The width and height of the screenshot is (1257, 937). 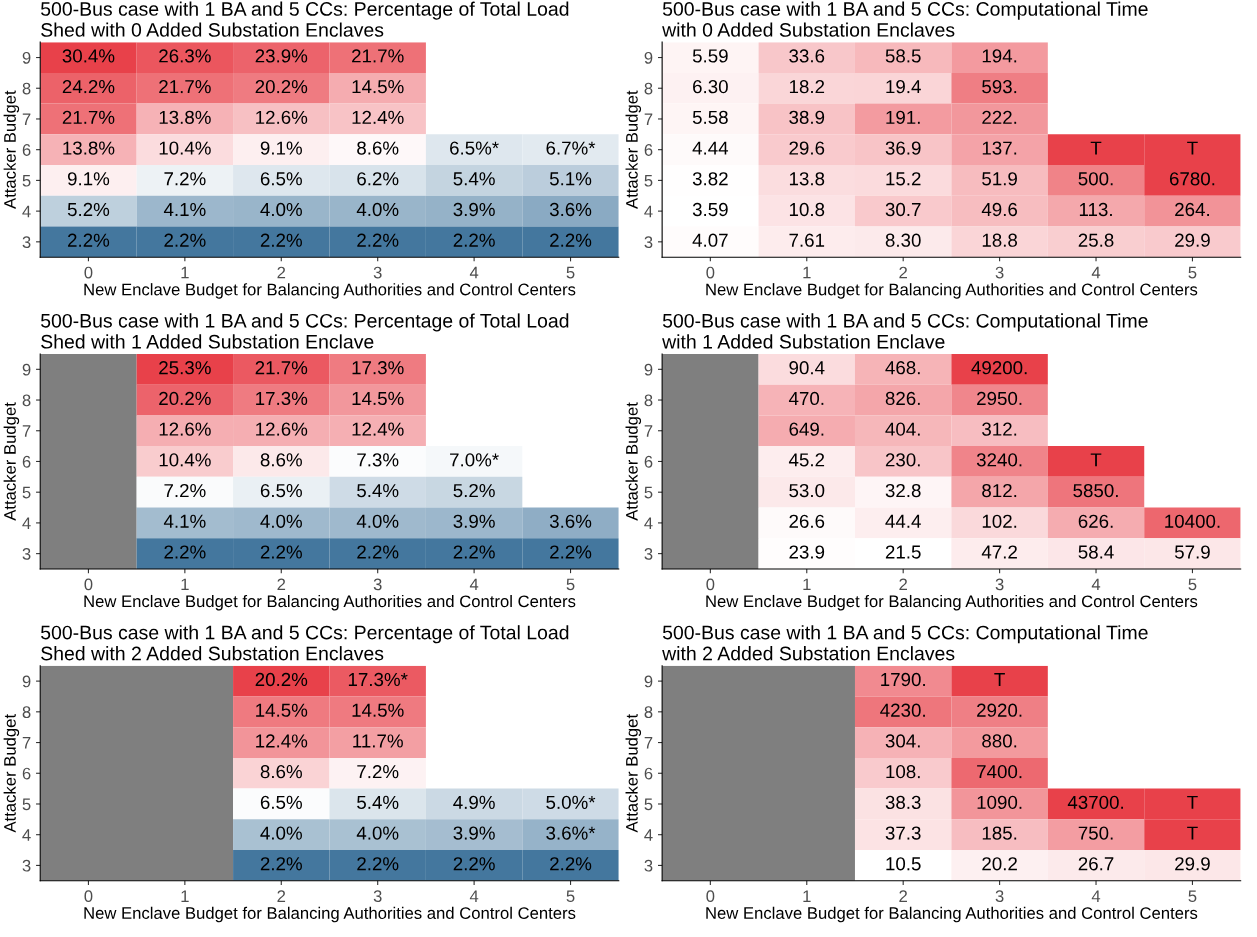 I want to click on data-label: 47.2, so click(x=999, y=552).